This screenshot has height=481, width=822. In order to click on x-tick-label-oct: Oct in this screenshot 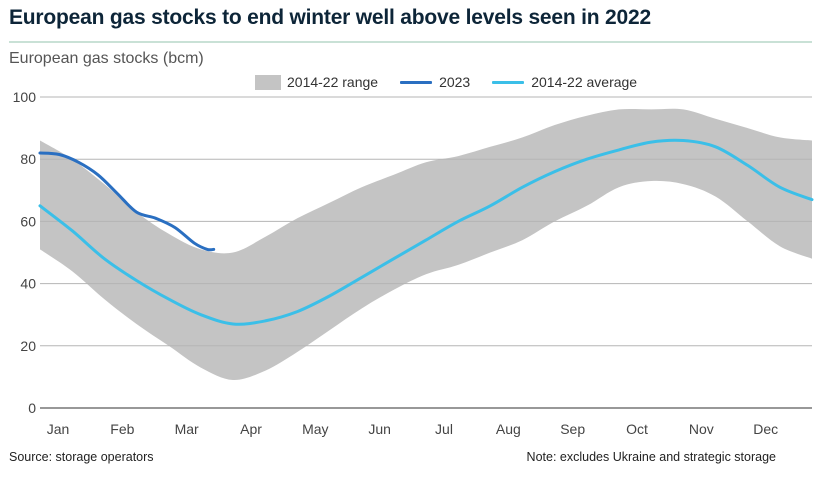, I will do `click(637, 429)`.